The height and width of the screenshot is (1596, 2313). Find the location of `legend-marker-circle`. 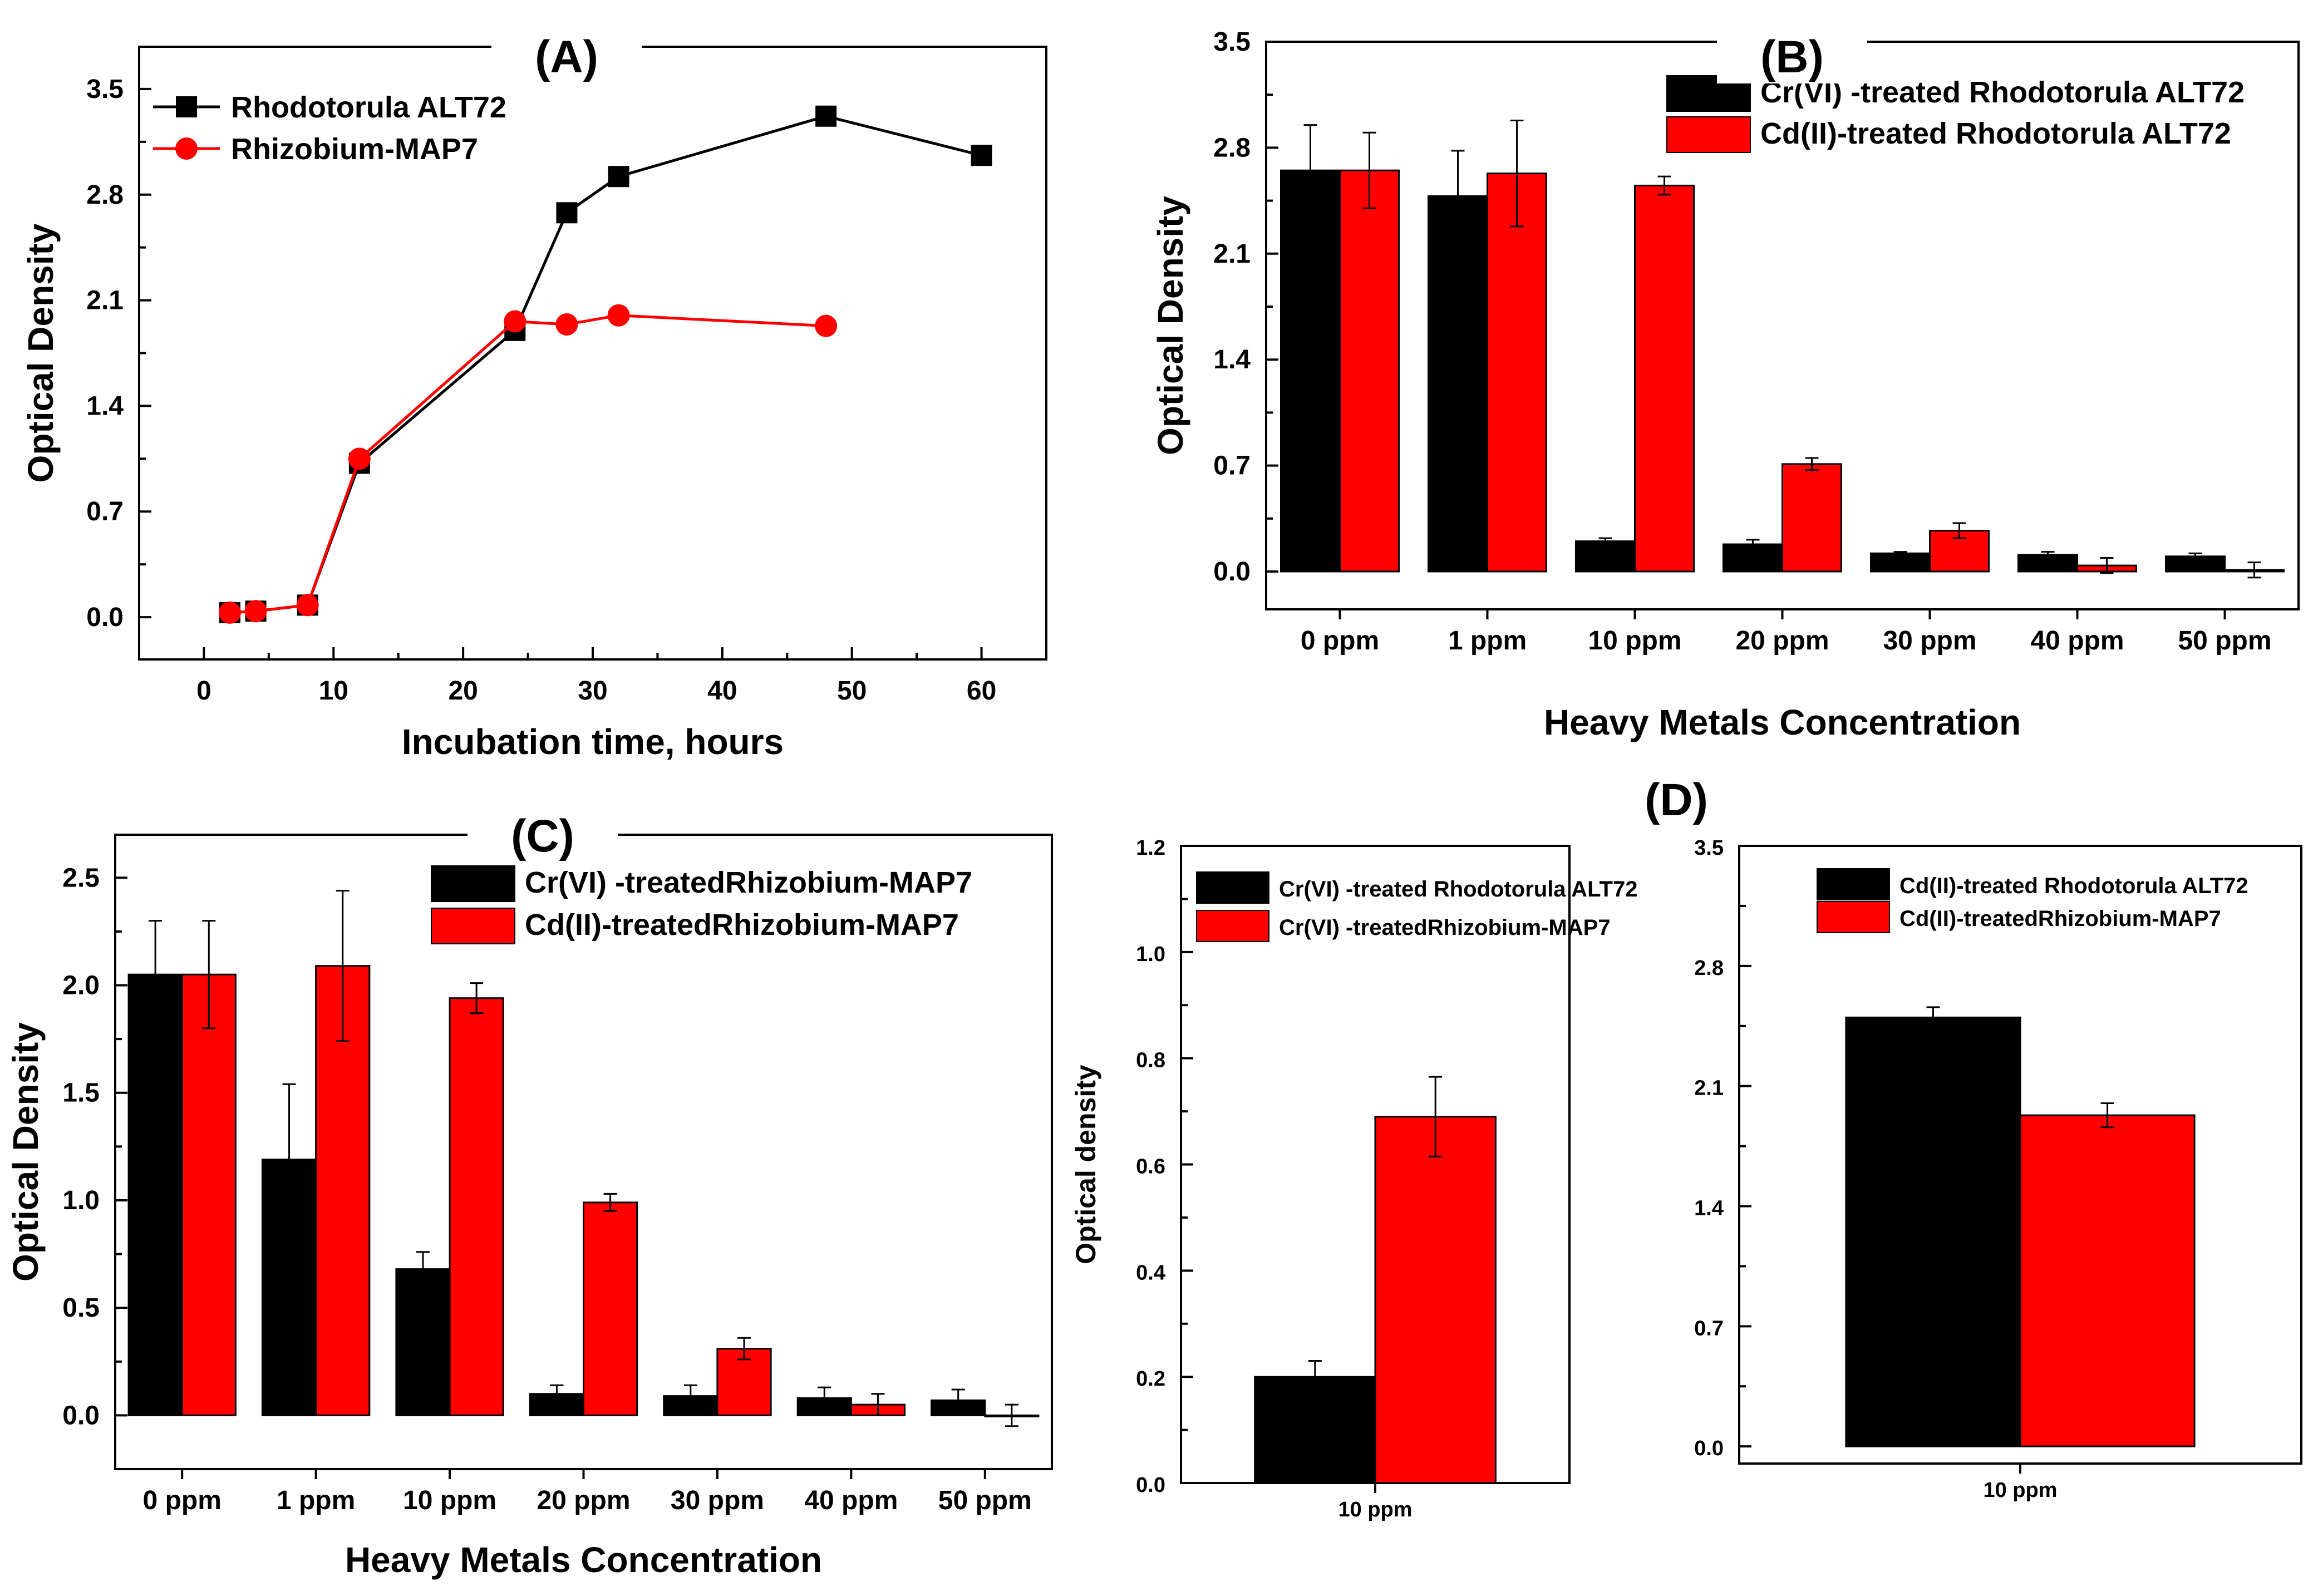

legend-marker-circle is located at coordinates (187, 148).